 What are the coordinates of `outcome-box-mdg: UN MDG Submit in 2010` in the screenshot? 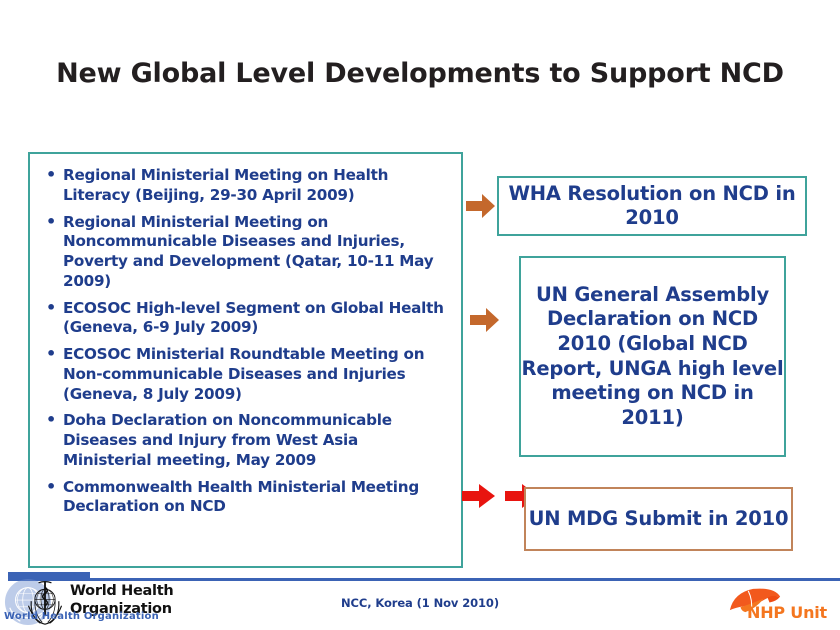 It's located at (658, 519).